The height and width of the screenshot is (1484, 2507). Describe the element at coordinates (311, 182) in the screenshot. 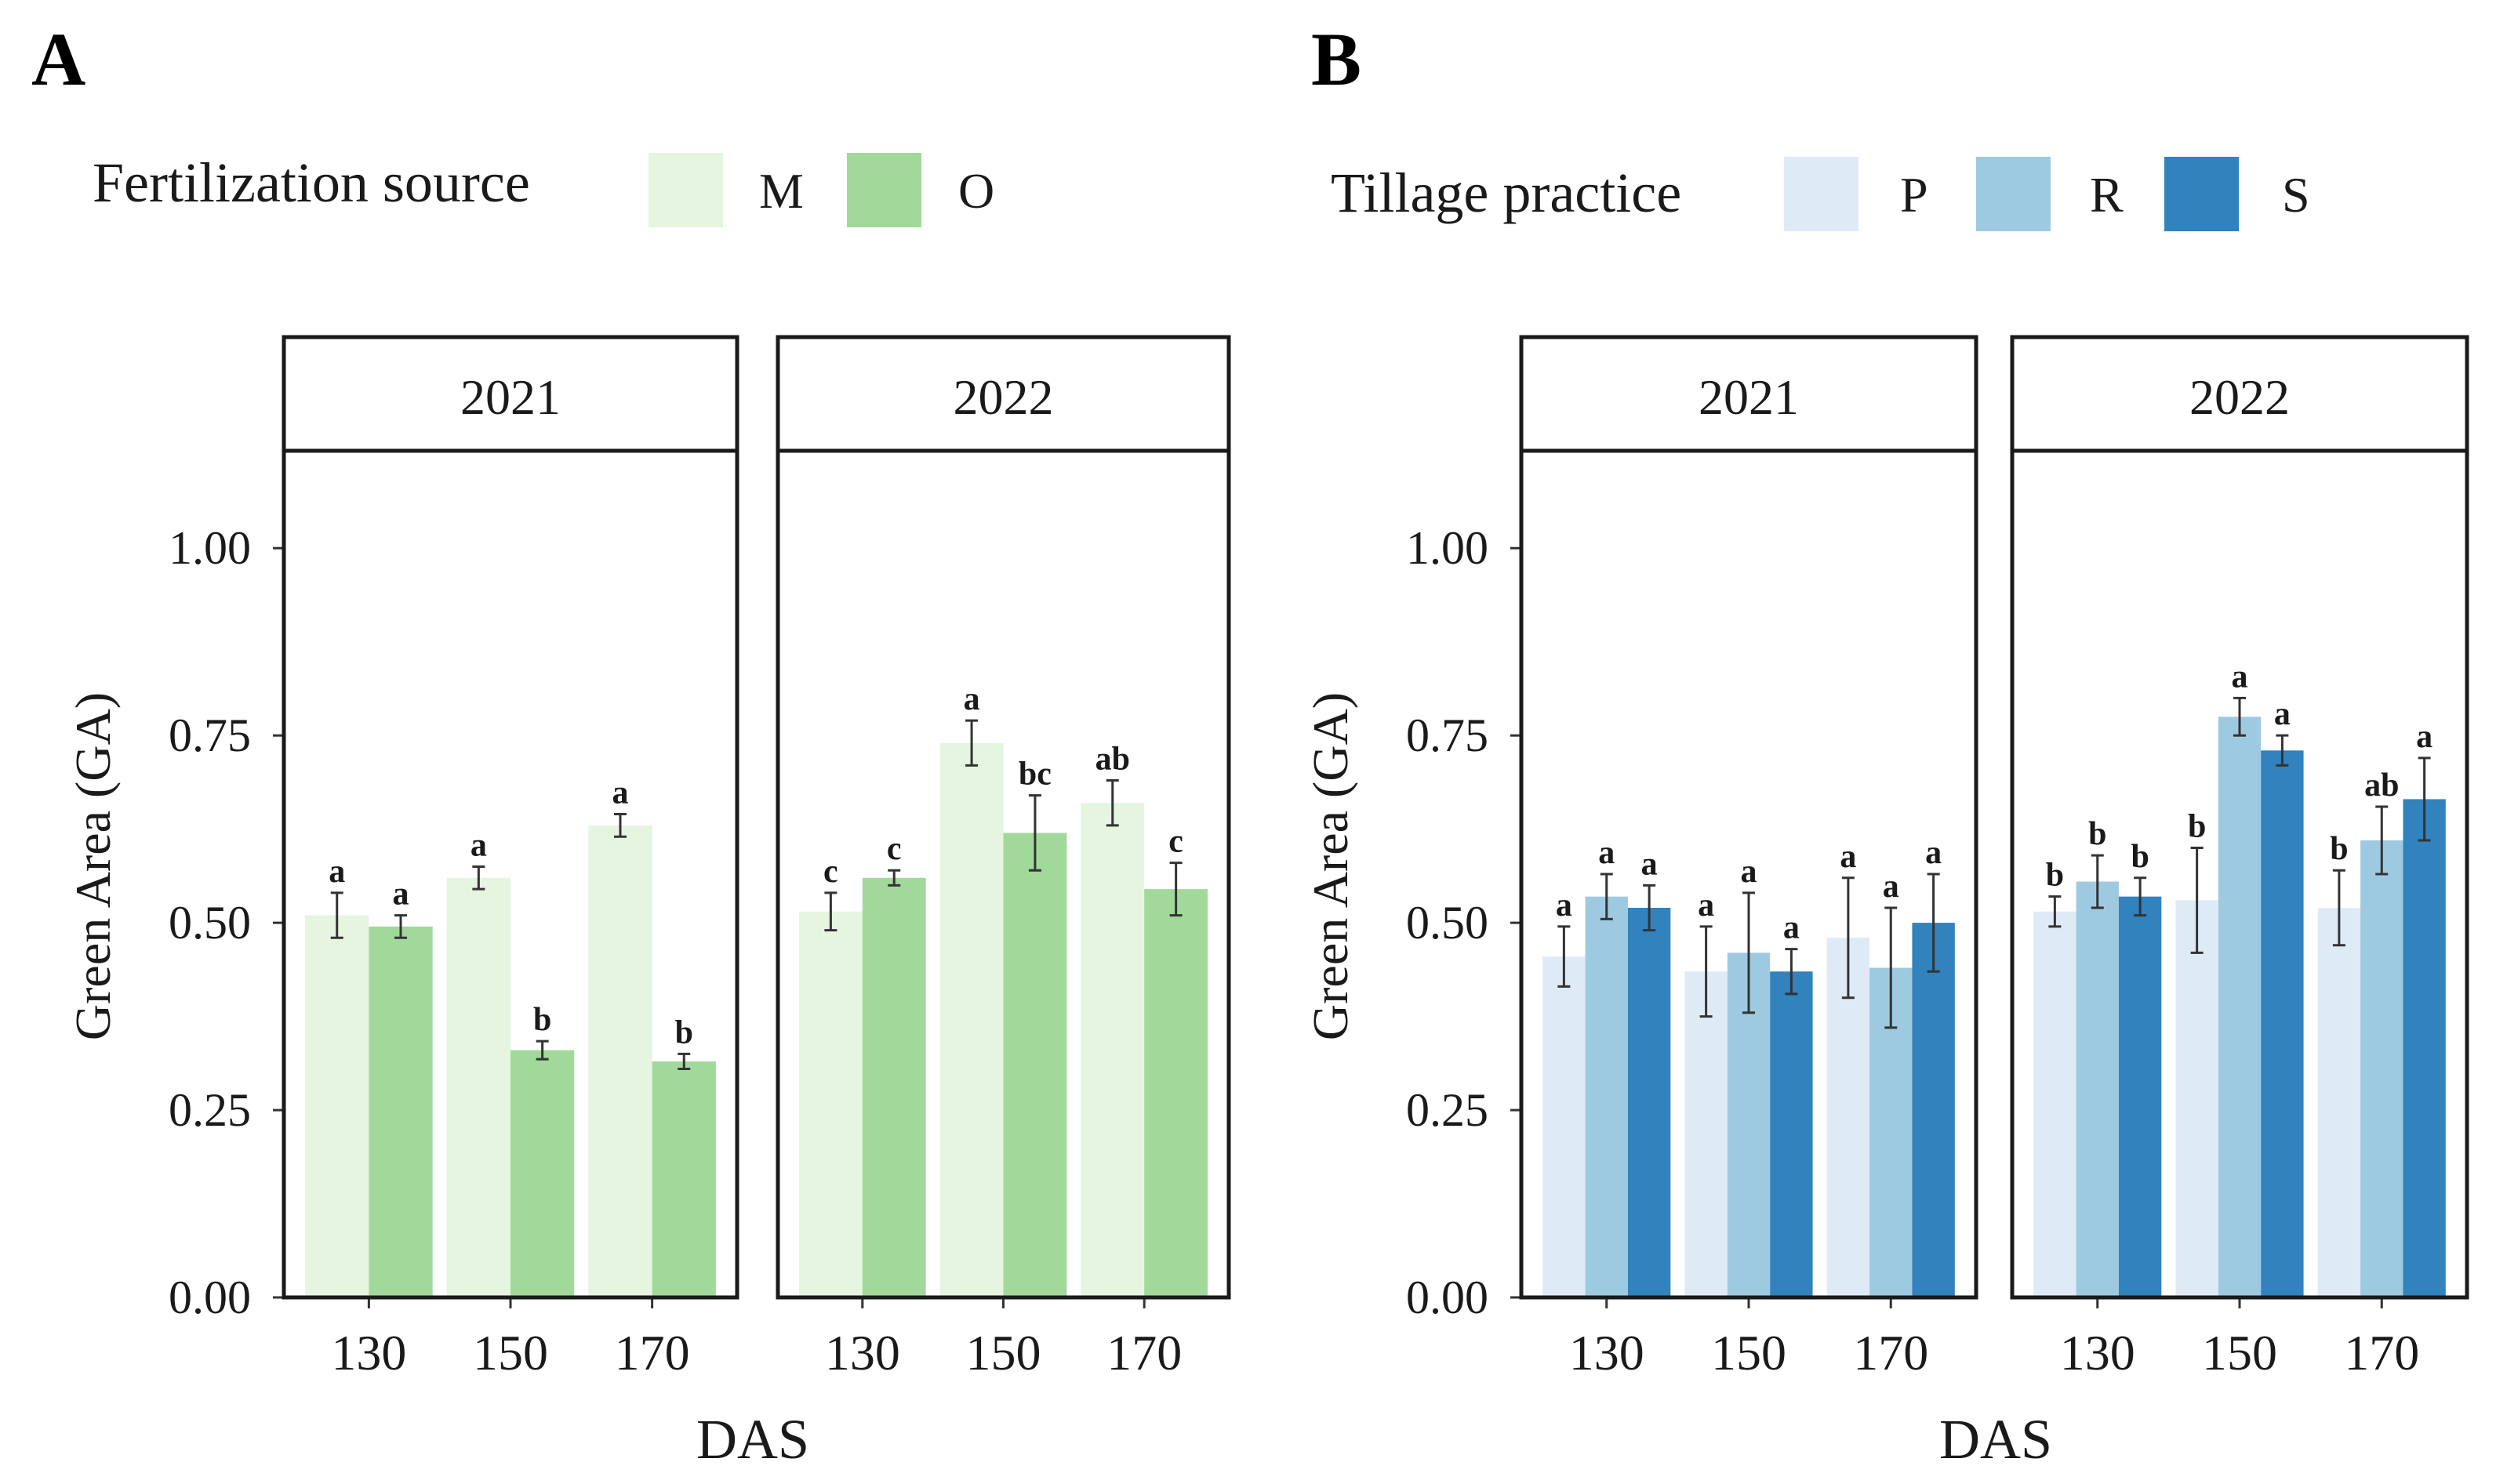

I see `legend-title-fertilization: Fertilization source` at that location.